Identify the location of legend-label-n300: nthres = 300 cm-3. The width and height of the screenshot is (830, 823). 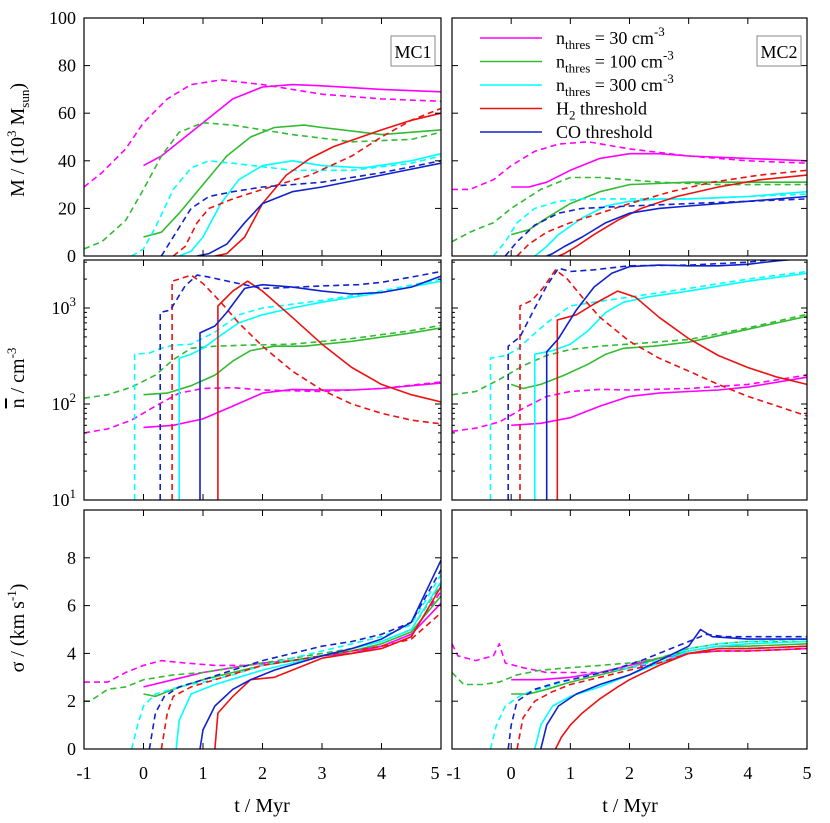
(615, 85).